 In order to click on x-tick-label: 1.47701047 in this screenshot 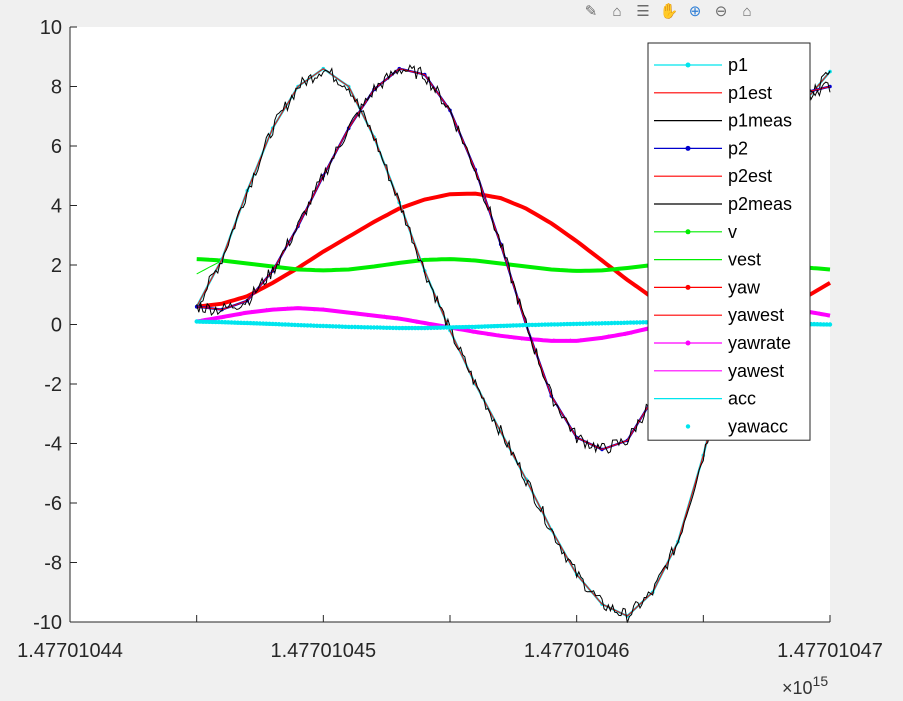, I will do `click(830, 651)`.